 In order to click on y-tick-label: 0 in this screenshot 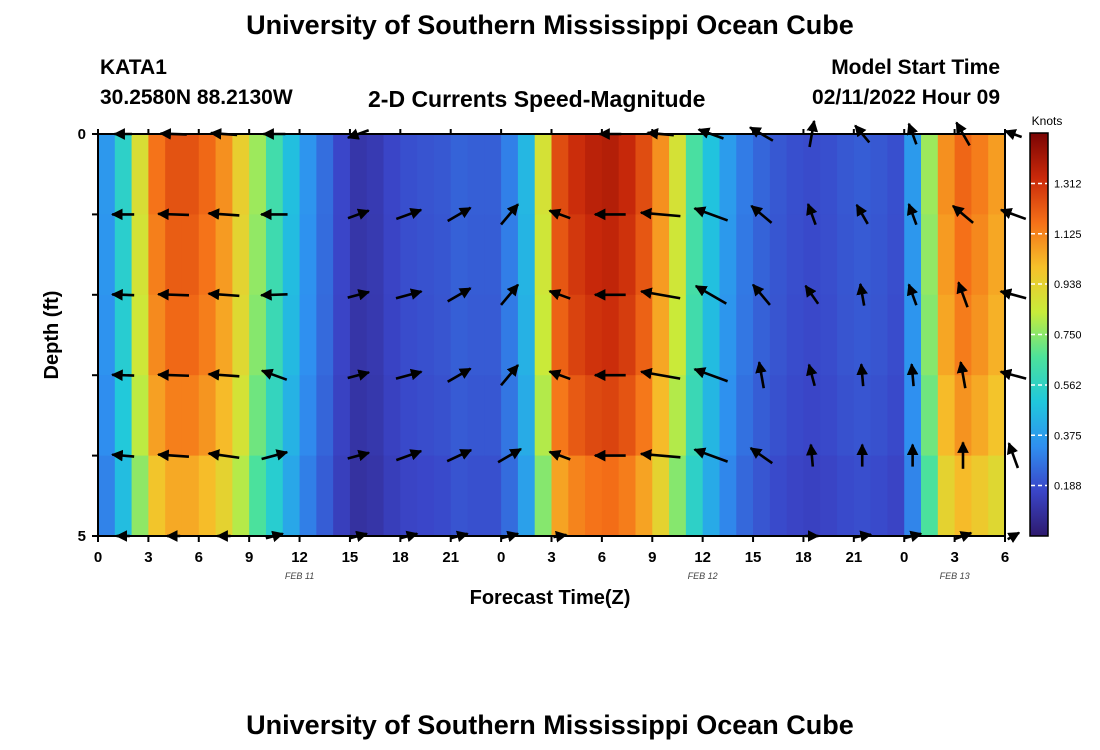, I will do `click(82, 134)`.